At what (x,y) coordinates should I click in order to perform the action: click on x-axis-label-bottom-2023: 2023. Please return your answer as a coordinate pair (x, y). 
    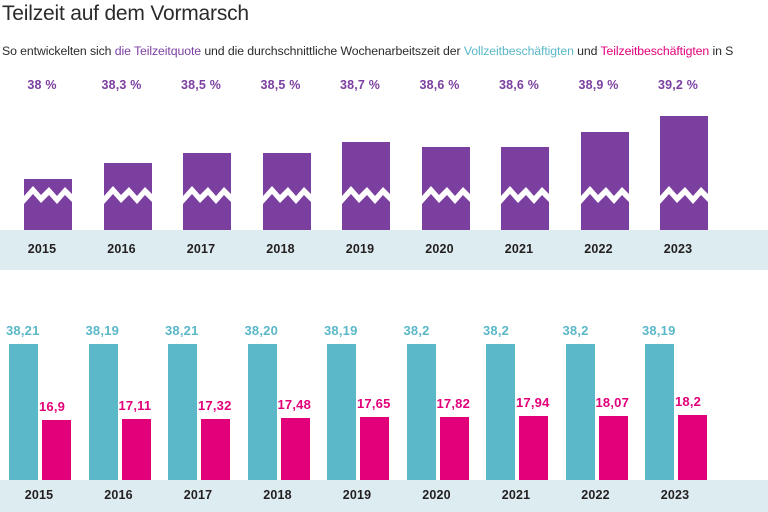
    Looking at the image, I should click on (675, 495).